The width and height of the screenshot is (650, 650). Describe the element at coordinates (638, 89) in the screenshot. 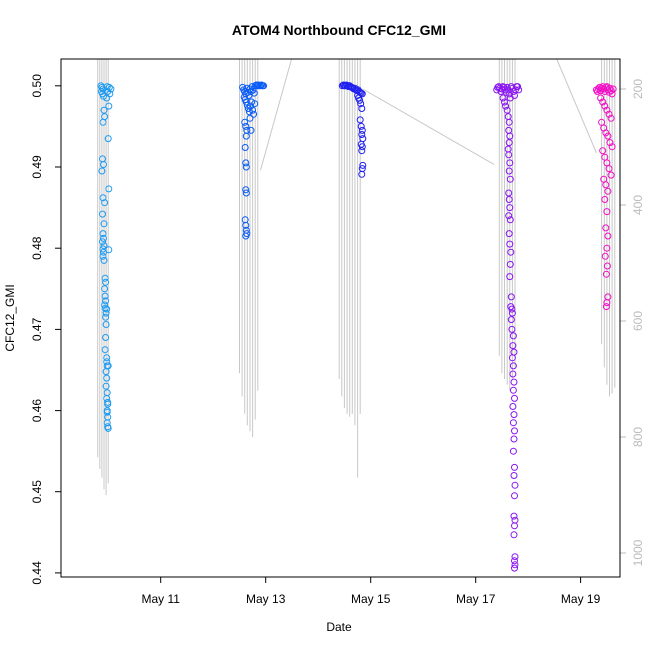

I see `secondary-tick-label: 200` at that location.